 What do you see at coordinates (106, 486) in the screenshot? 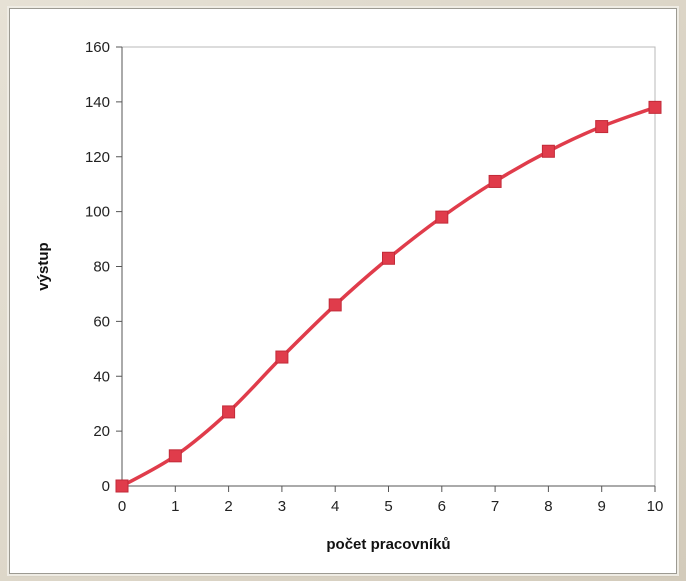
I see `y-tick-label: 0` at bounding box center [106, 486].